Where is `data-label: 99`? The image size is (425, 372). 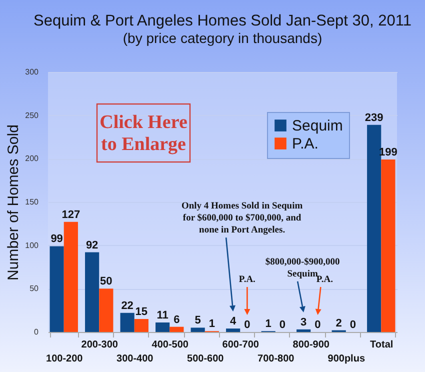
data-label: 99 is located at coordinates (56, 239).